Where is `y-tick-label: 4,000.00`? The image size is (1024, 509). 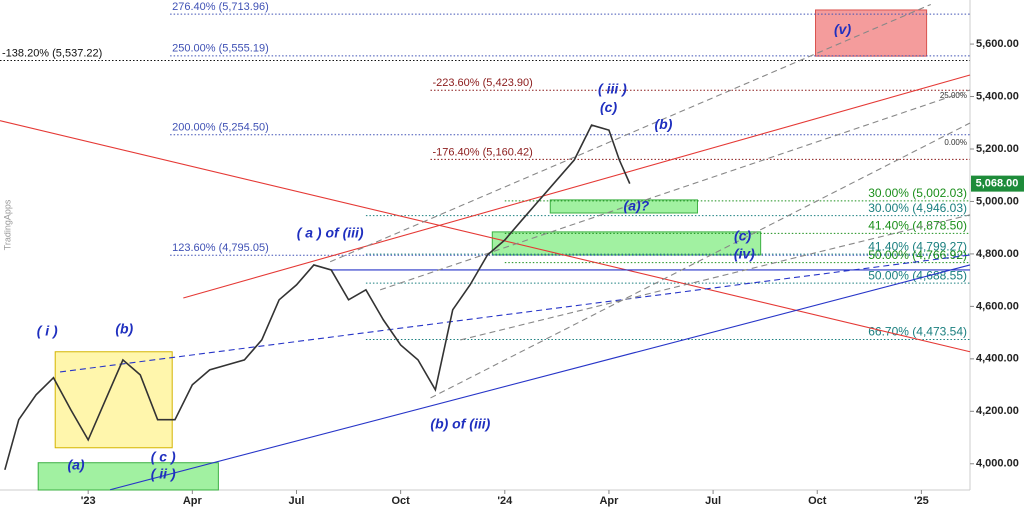 y-tick-label: 4,000.00 is located at coordinates (997, 464).